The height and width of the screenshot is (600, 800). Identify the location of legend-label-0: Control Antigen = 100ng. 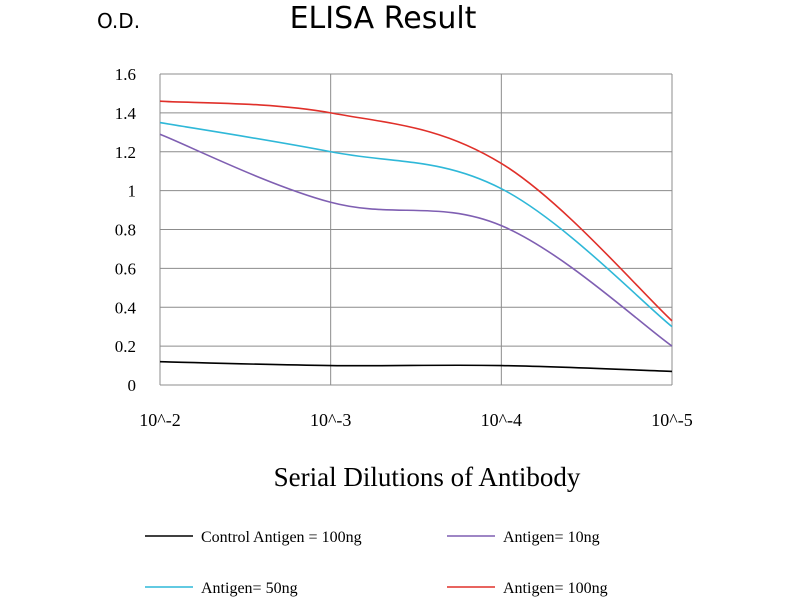
(281, 537).